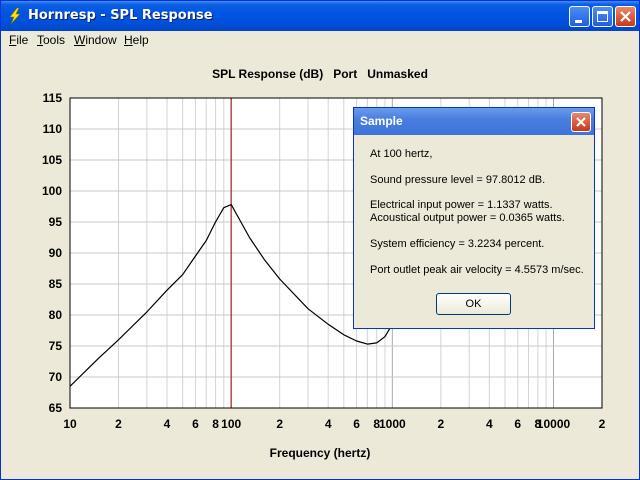 The image size is (640, 480). I want to click on y-tick-label: 75, so click(56, 346).